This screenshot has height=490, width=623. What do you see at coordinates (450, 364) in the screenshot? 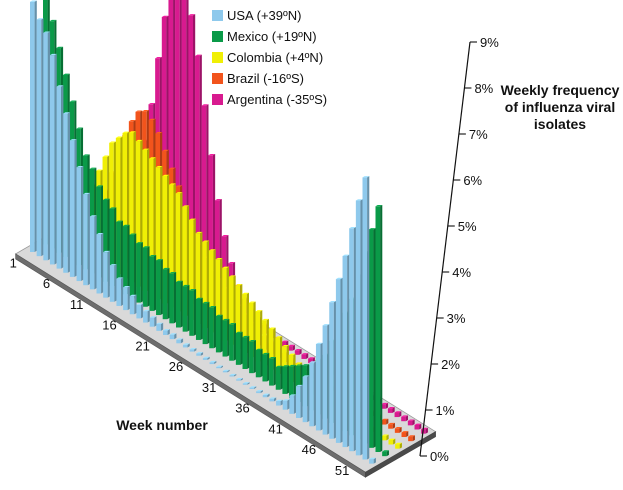
I see `y-tick-label: 2%` at bounding box center [450, 364].